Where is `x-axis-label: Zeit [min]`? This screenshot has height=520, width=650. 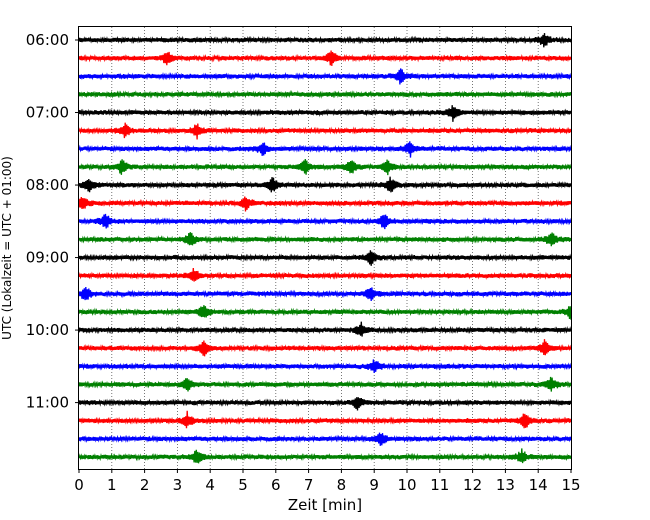 x-axis-label: Zeit [min] is located at coordinates (325, 505).